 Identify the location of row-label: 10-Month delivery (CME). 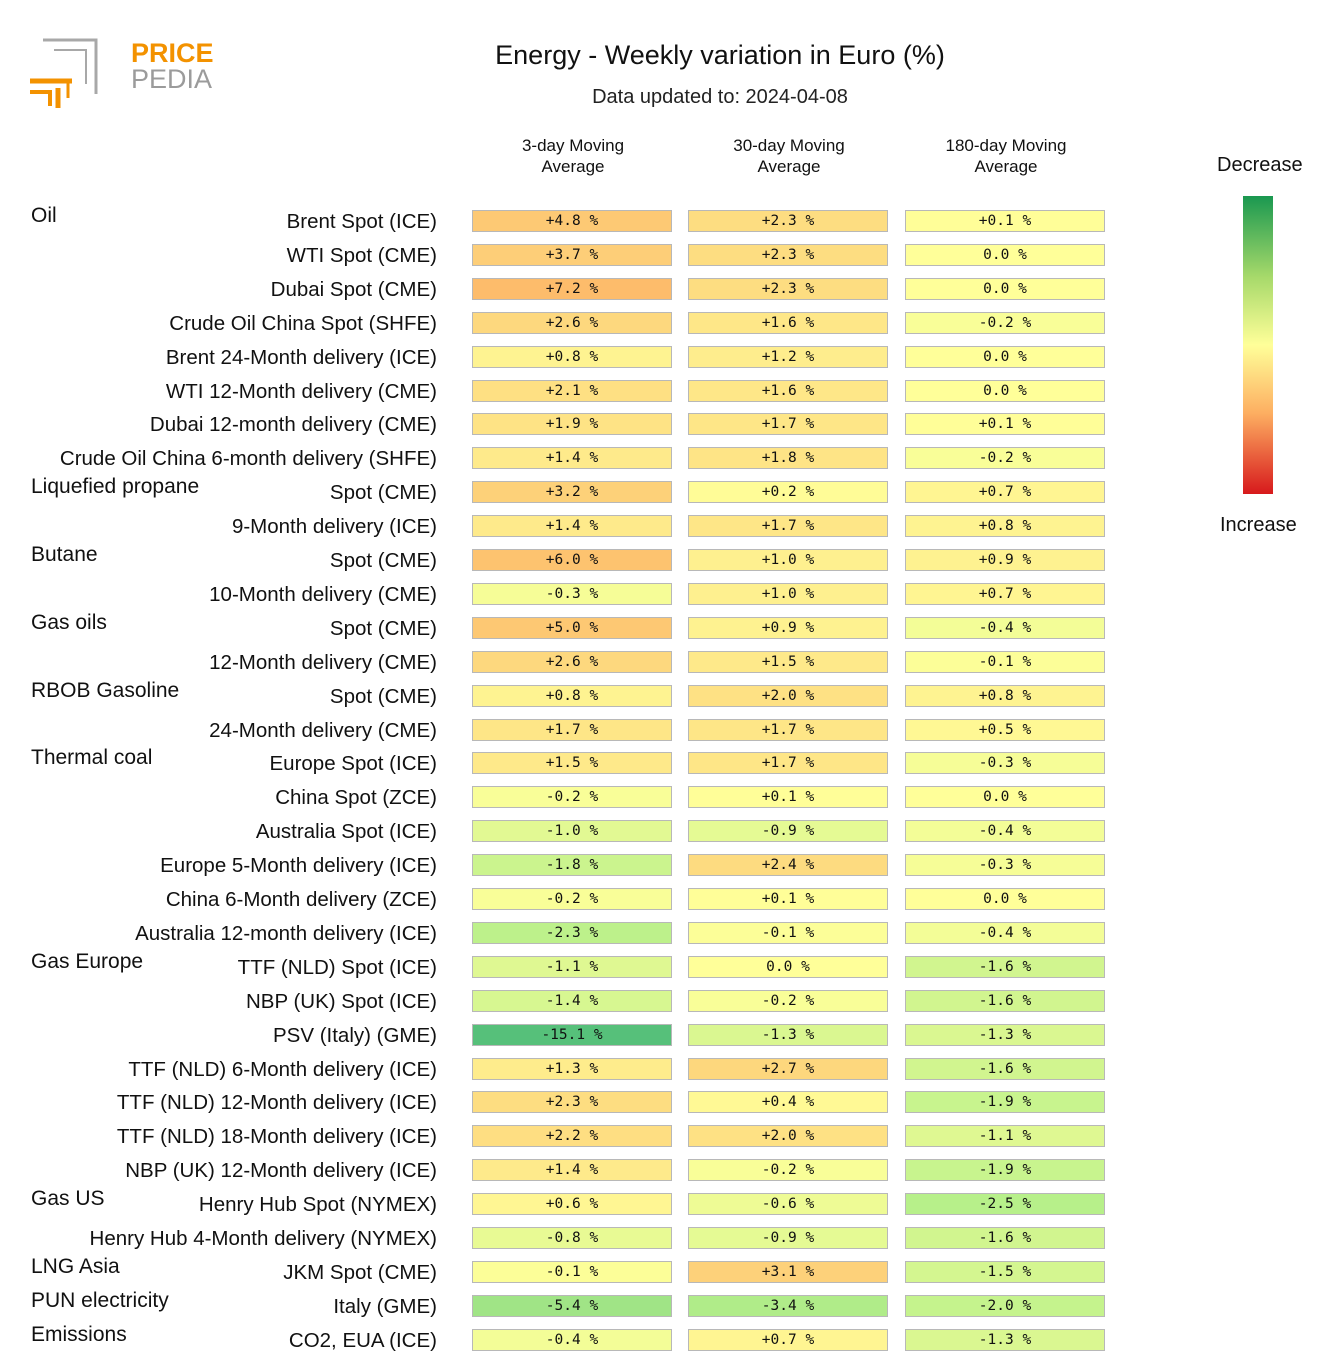
(323, 594).